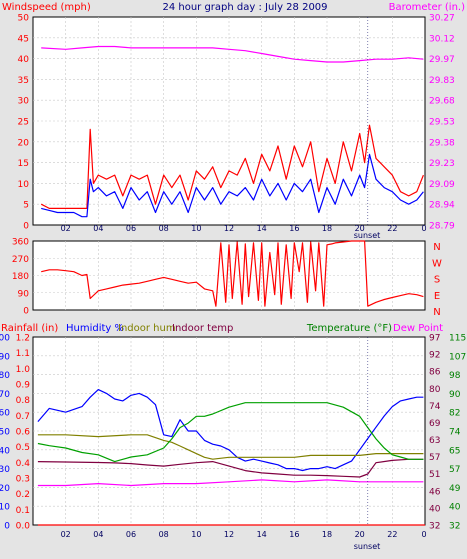 The width and height of the screenshot is (467, 559). Describe the element at coordinates (24, 185) in the screenshot. I see `wind-y-tick-label: 10` at that location.